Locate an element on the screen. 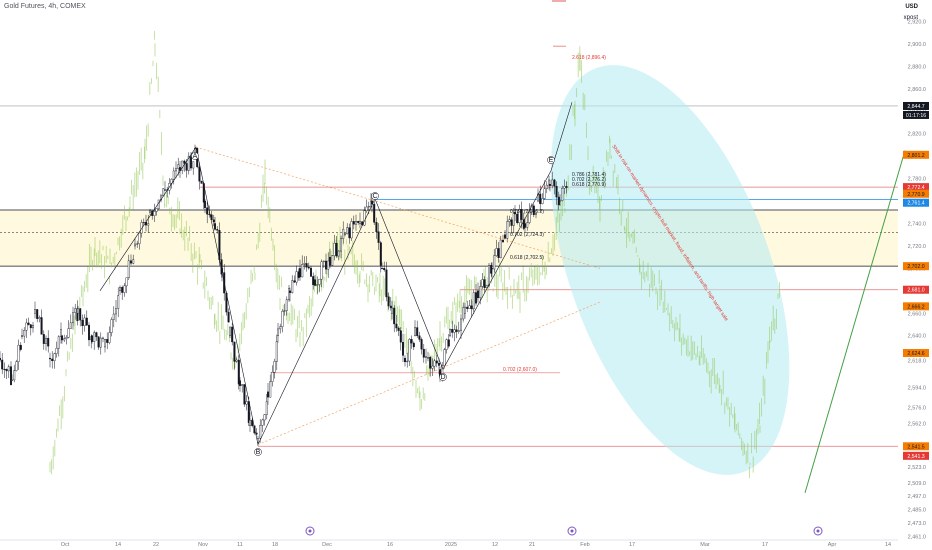 The height and width of the screenshot is (550, 932). currency-label: USD is located at coordinates (911, 7).